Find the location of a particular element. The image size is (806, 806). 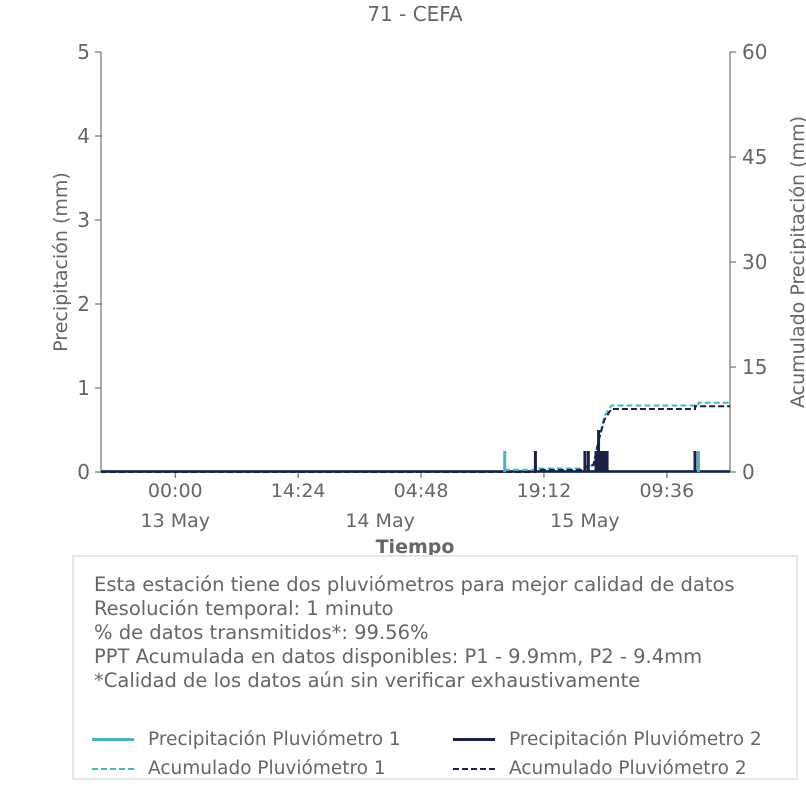

x-tick-label: 00:00 is located at coordinates (175, 491).